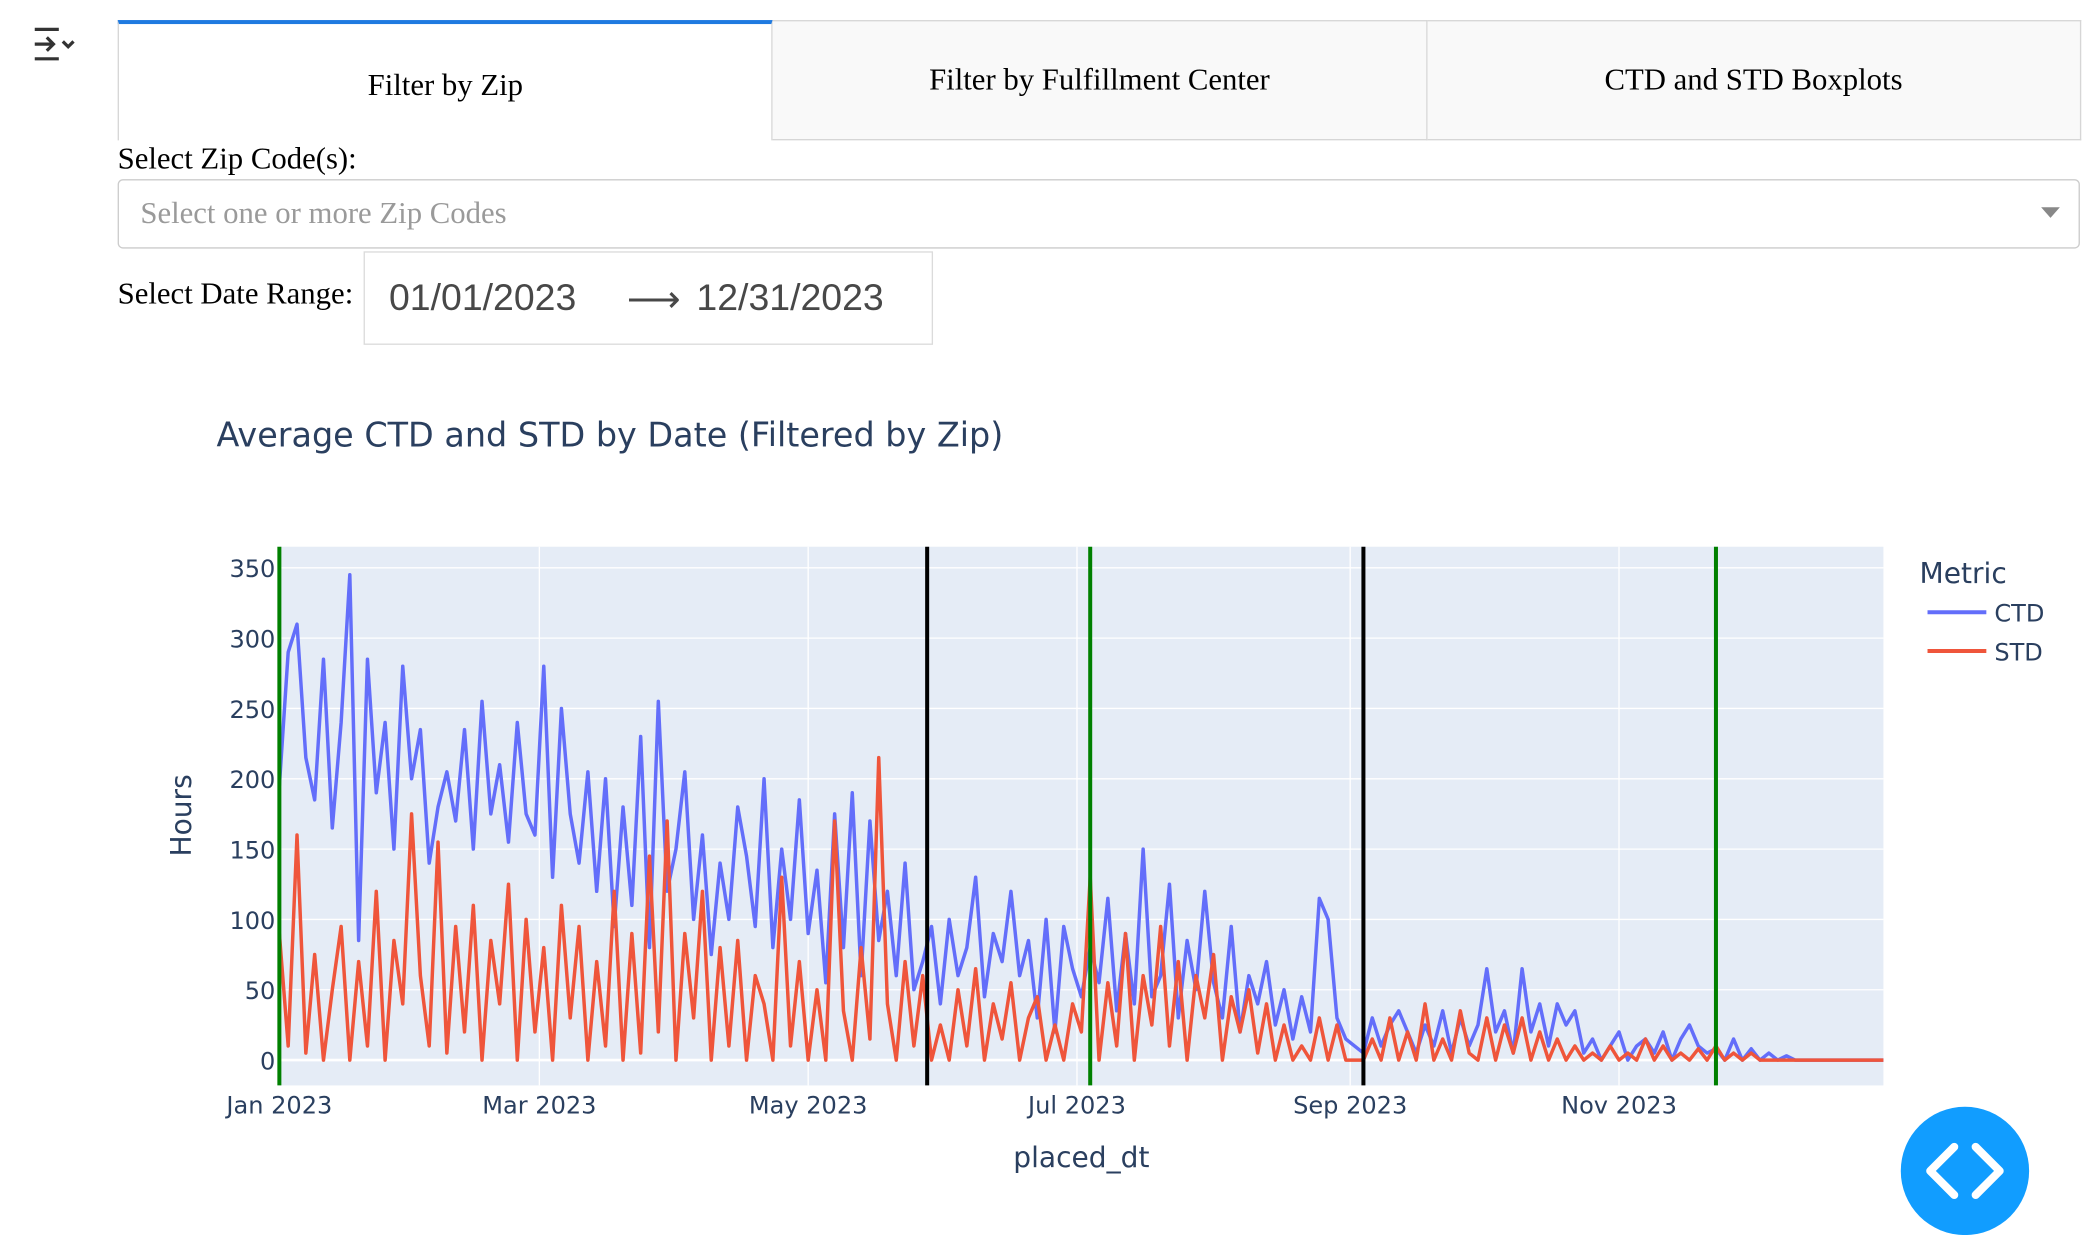  What do you see at coordinates (323, 213) in the screenshot?
I see `zip-code-placeholder: Select one or more Zip Codes` at bounding box center [323, 213].